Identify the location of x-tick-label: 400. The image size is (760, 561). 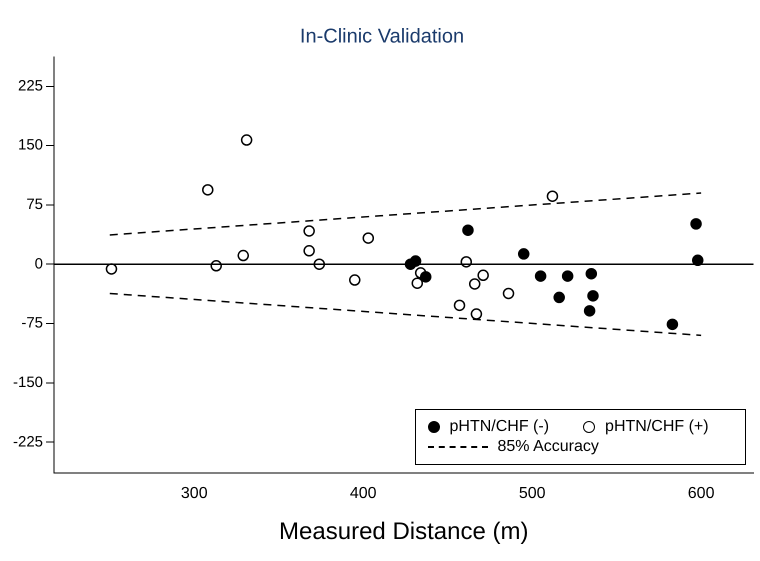
(363, 493).